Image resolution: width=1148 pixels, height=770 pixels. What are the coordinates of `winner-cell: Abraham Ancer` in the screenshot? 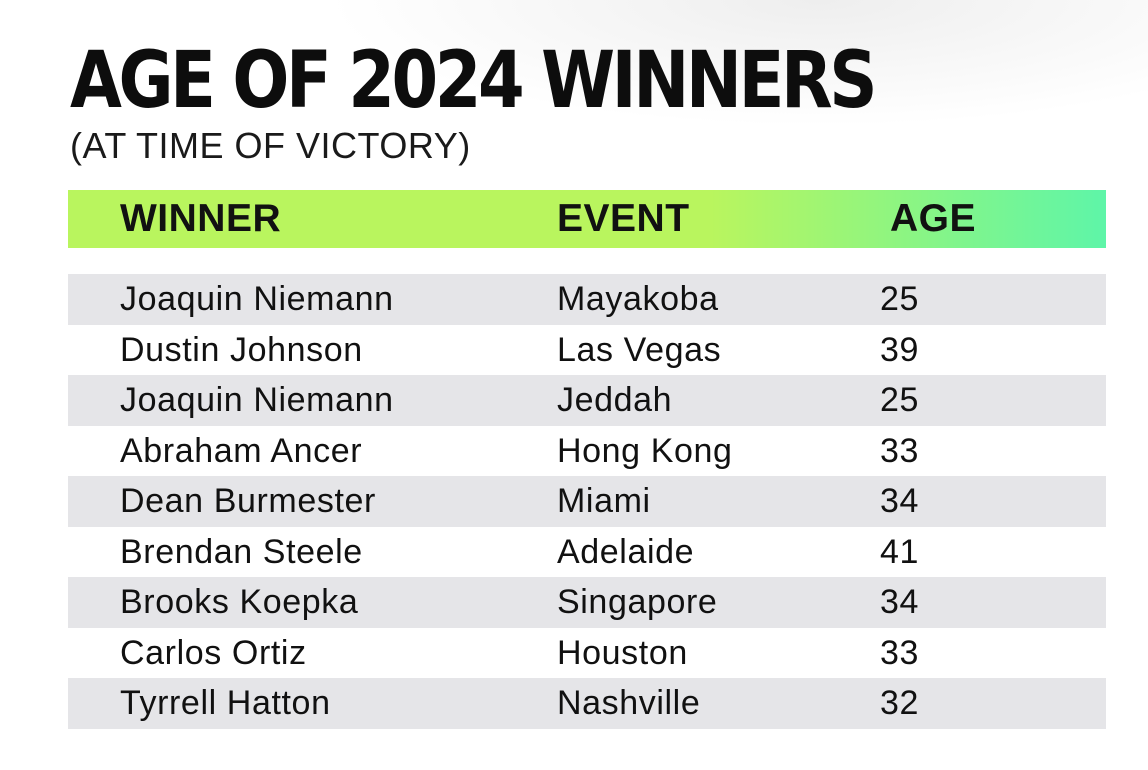 It's located at (241, 450).